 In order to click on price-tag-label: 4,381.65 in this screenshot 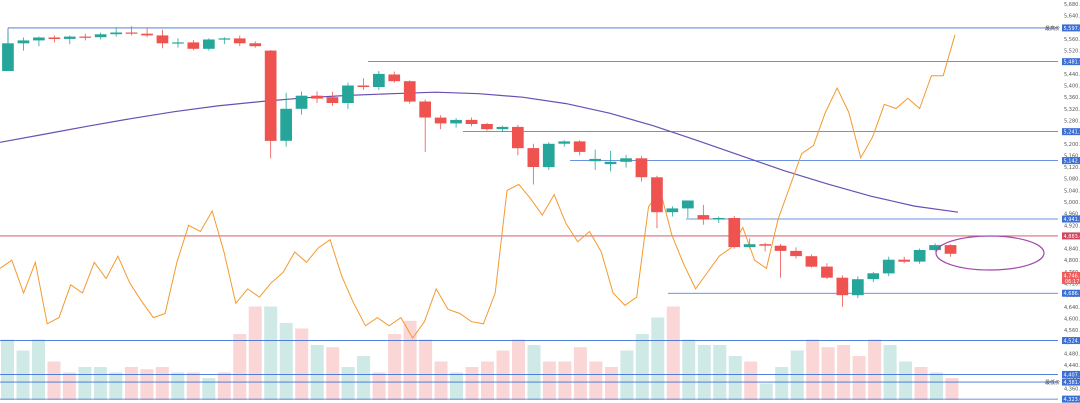, I will do `click(1072, 383)`.